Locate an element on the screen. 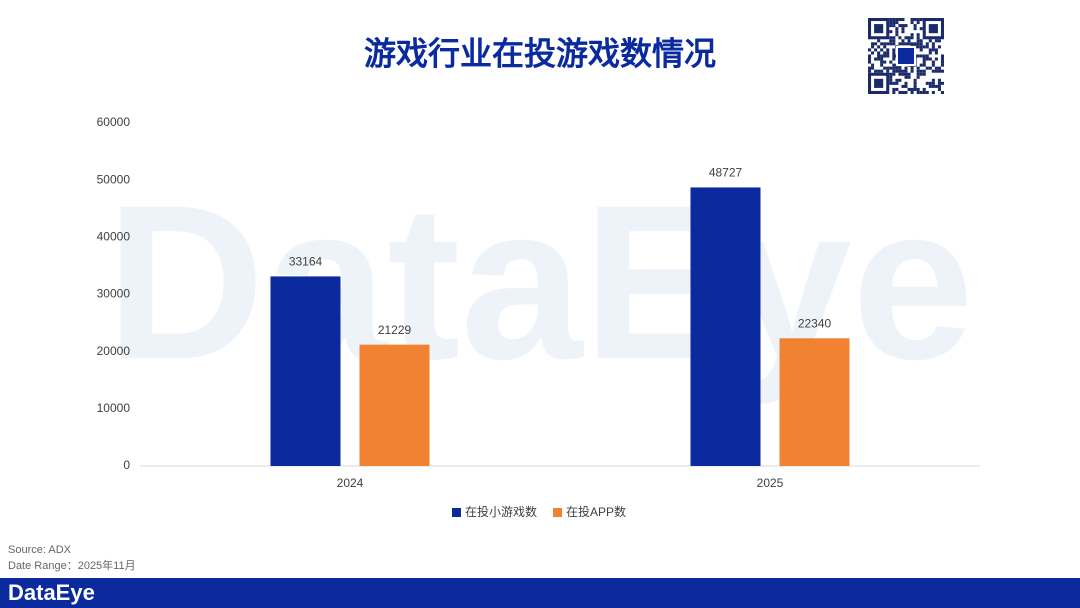 The width and height of the screenshot is (1080, 608). brand-logo: DataEye is located at coordinates (51, 592).